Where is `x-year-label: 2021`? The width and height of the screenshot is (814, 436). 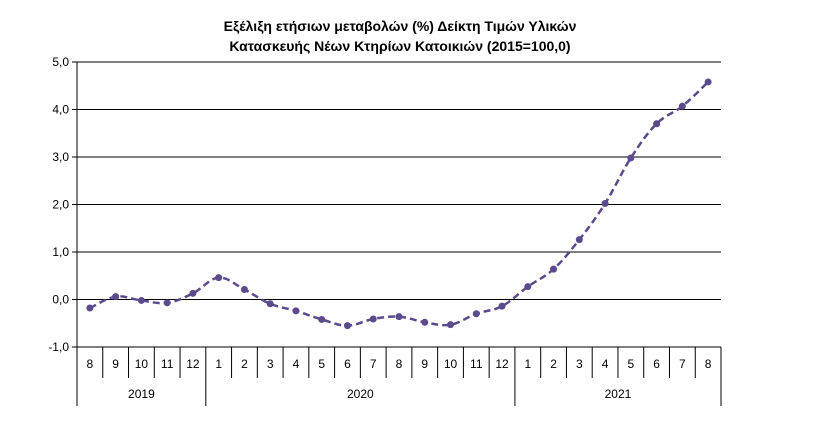
x-year-label: 2021 is located at coordinates (618, 394).